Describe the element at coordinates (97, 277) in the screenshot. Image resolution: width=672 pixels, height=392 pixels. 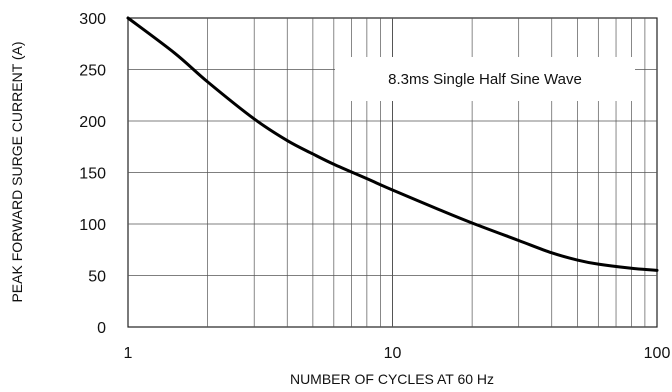
I see `y-tick-label: 50` at that location.